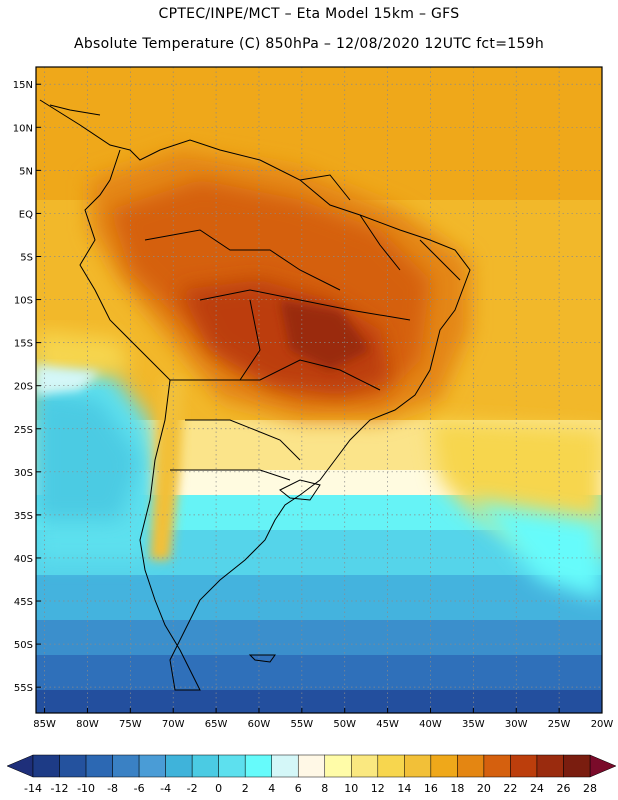  I want to click on lon-label: 35W, so click(473, 724).